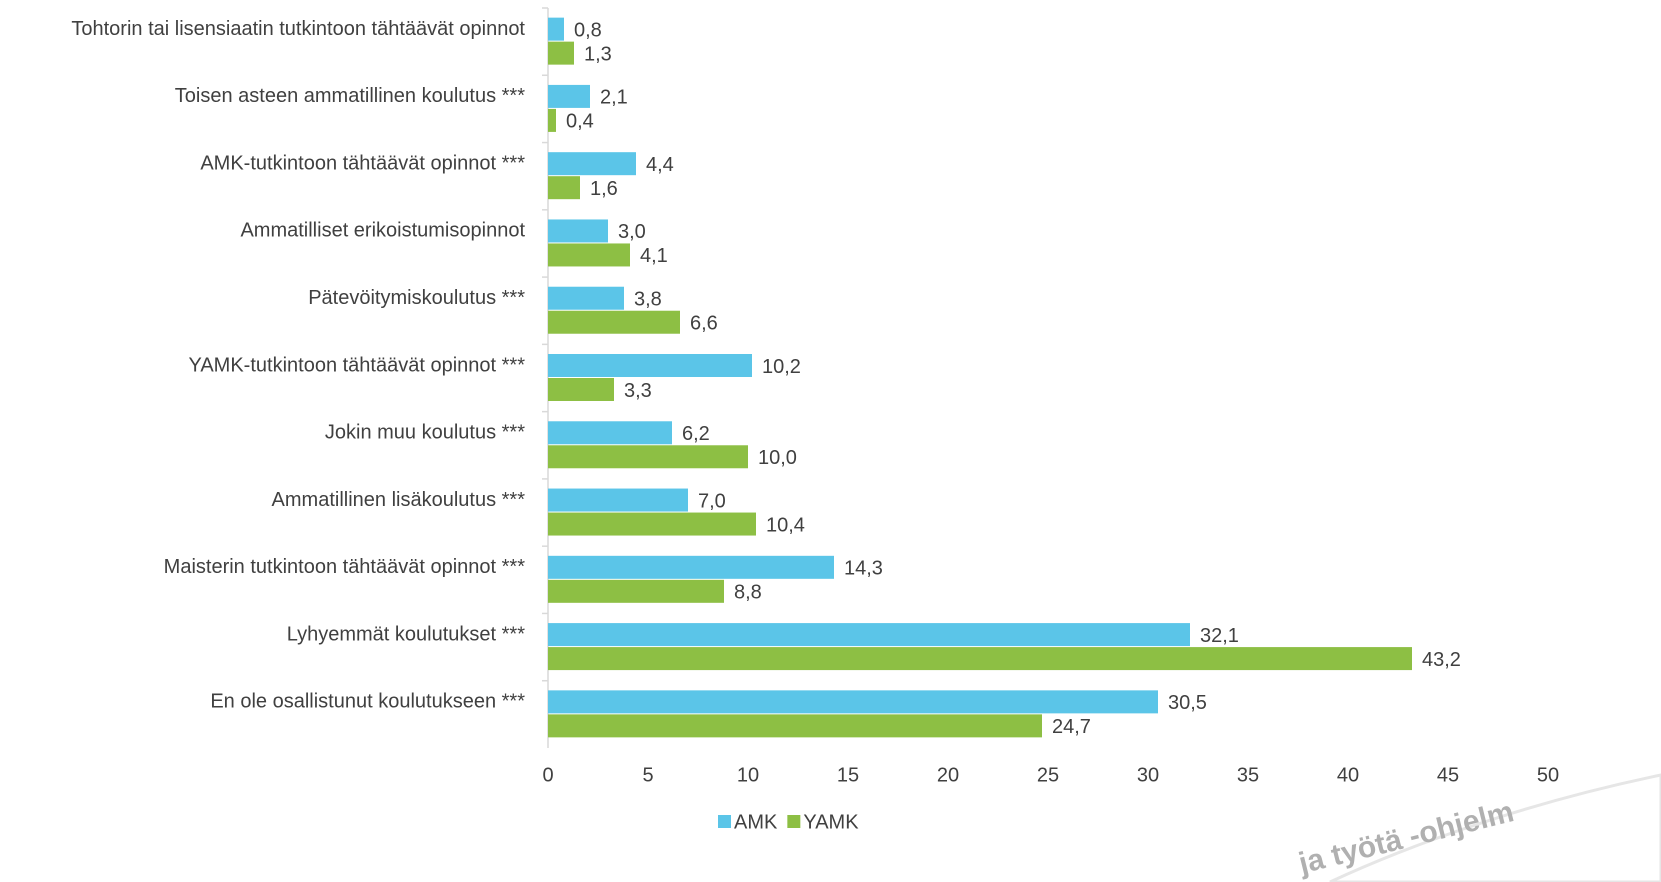 The height and width of the screenshot is (882, 1661). Describe the element at coordinates (777, 458) in the screenshot. I see `value-label: 10,0` at that location.